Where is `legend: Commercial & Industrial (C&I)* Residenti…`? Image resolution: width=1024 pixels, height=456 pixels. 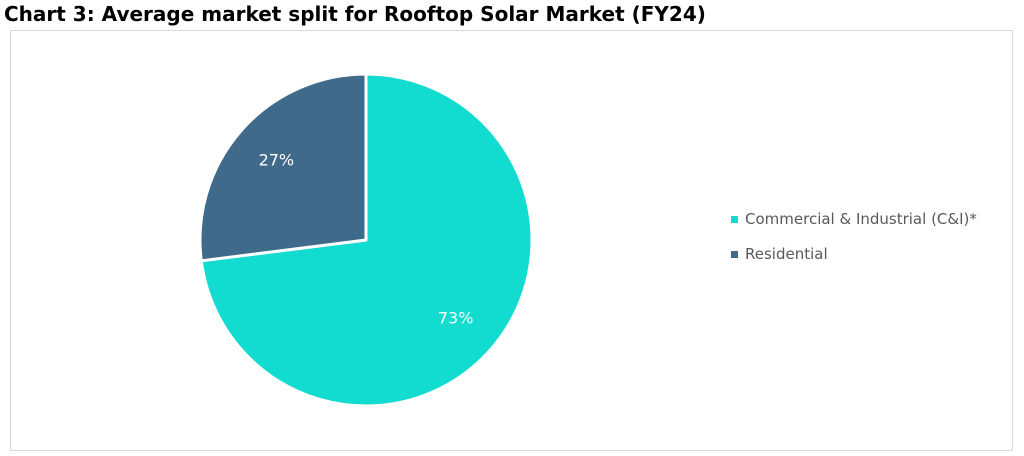
legend: Commercial & Industrial (C&I)* Residenti… is located at coordinates (854, 245).